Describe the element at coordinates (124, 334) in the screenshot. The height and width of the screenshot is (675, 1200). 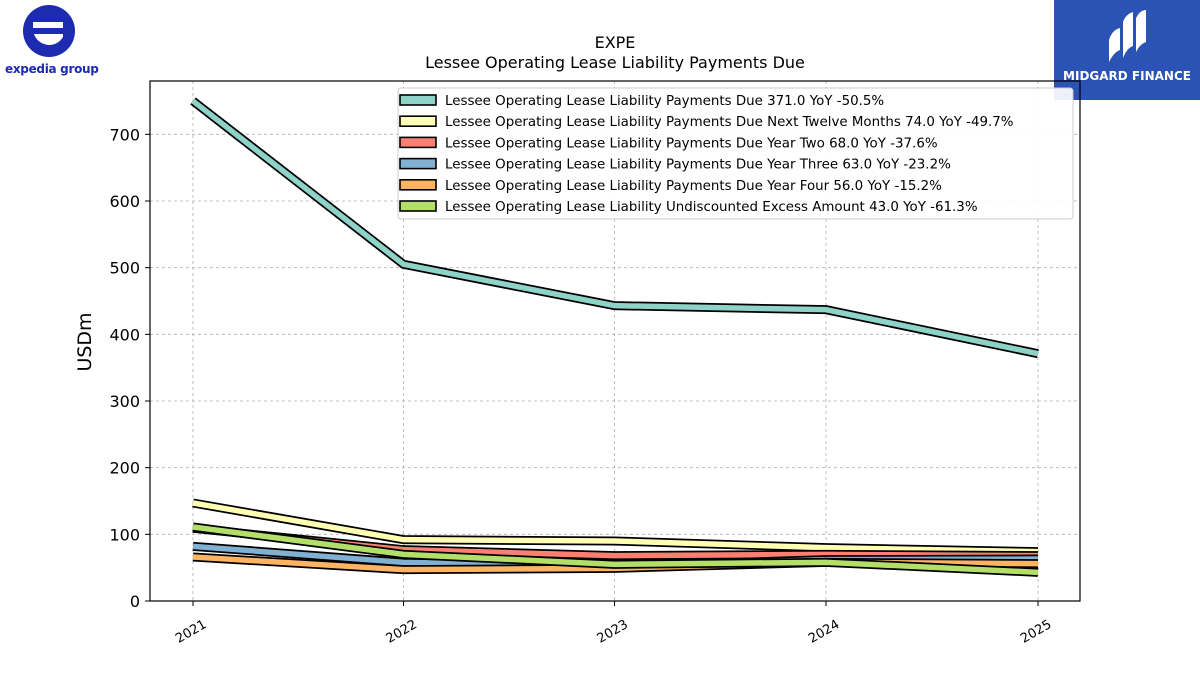
I see `y-tick-label: 400` at that location.